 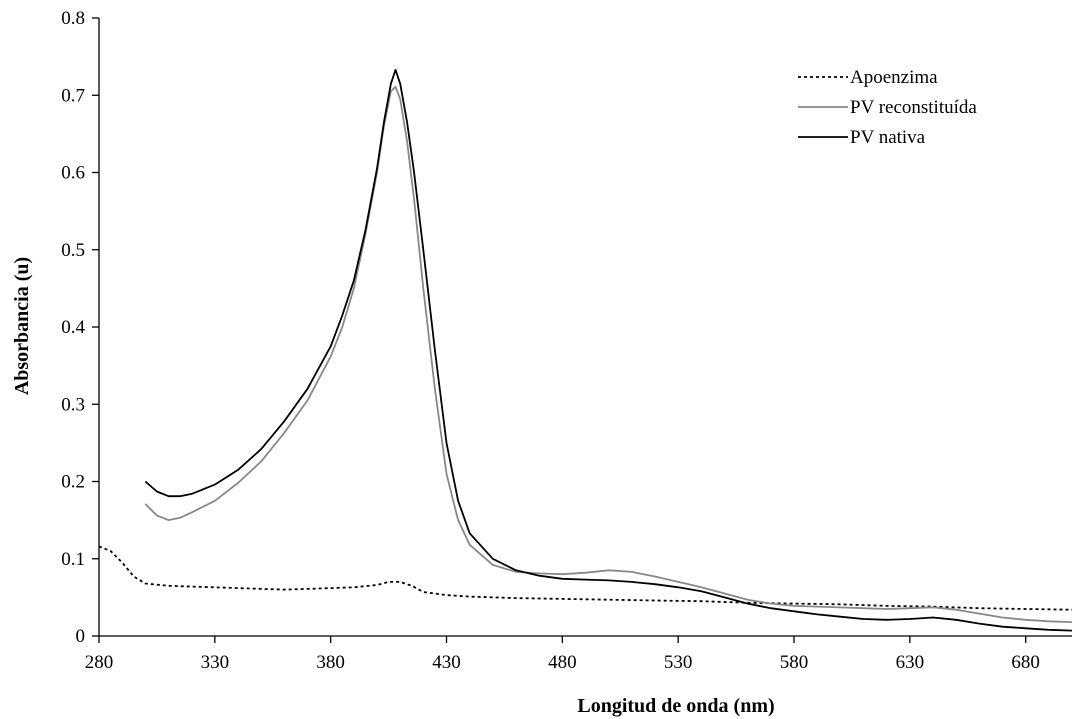 I want to click on y-tick-label: 0.2, so click(x=73, y=482).